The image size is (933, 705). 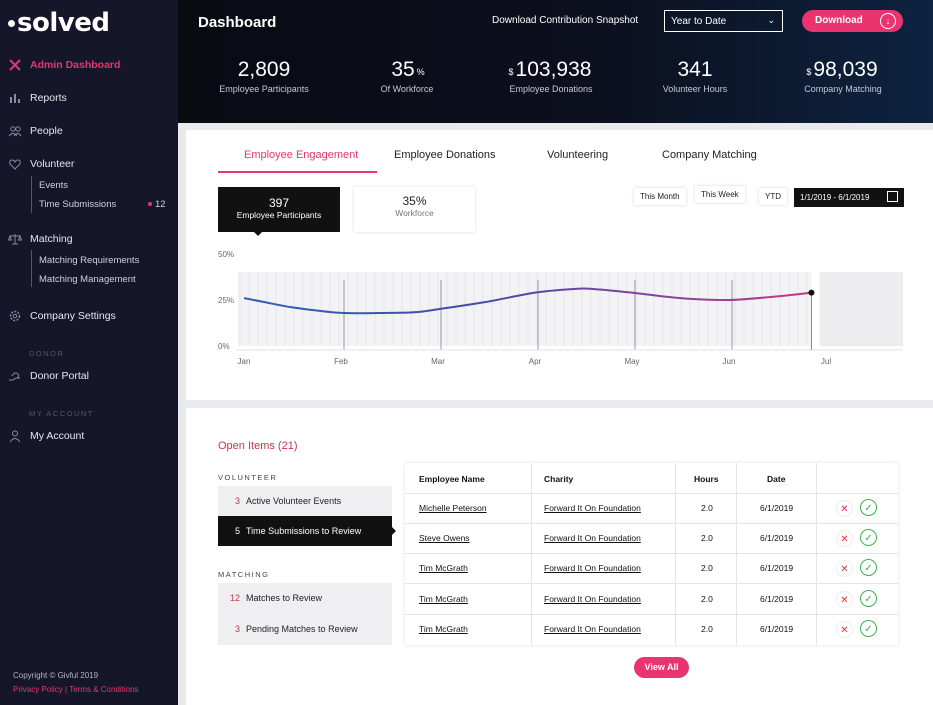 What do you see at coordinates (38, 689) in the screenshot?
I see `privacy-link: Privacy Policy` at bounding box center [38, 689].